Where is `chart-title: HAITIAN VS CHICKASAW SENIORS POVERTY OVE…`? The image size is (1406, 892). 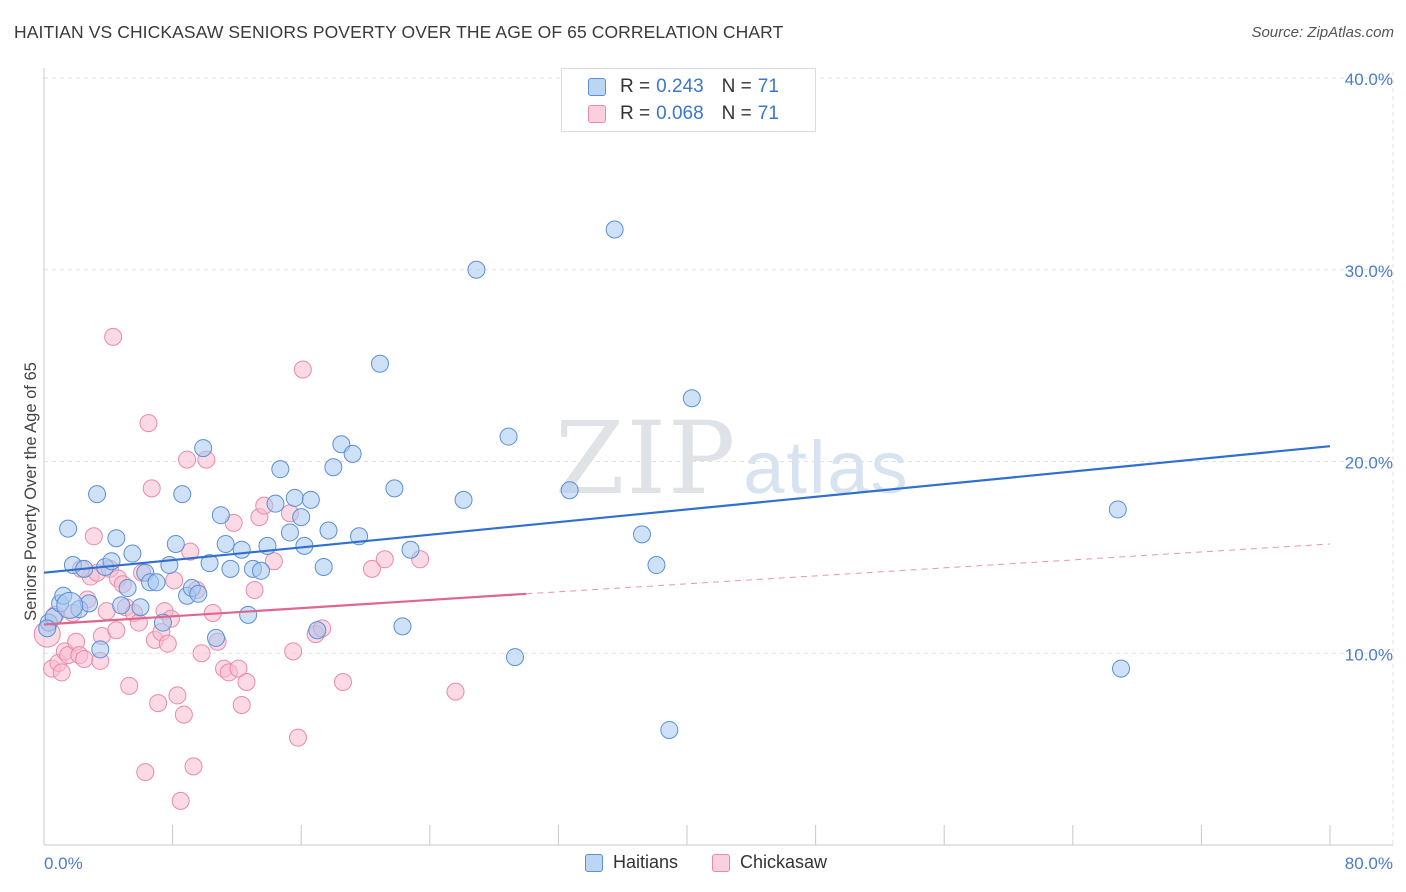 chart-title: HAITIAN VS CHICKASAW SENIORS POVERTY OVE… is located at coordinates (399, 32).